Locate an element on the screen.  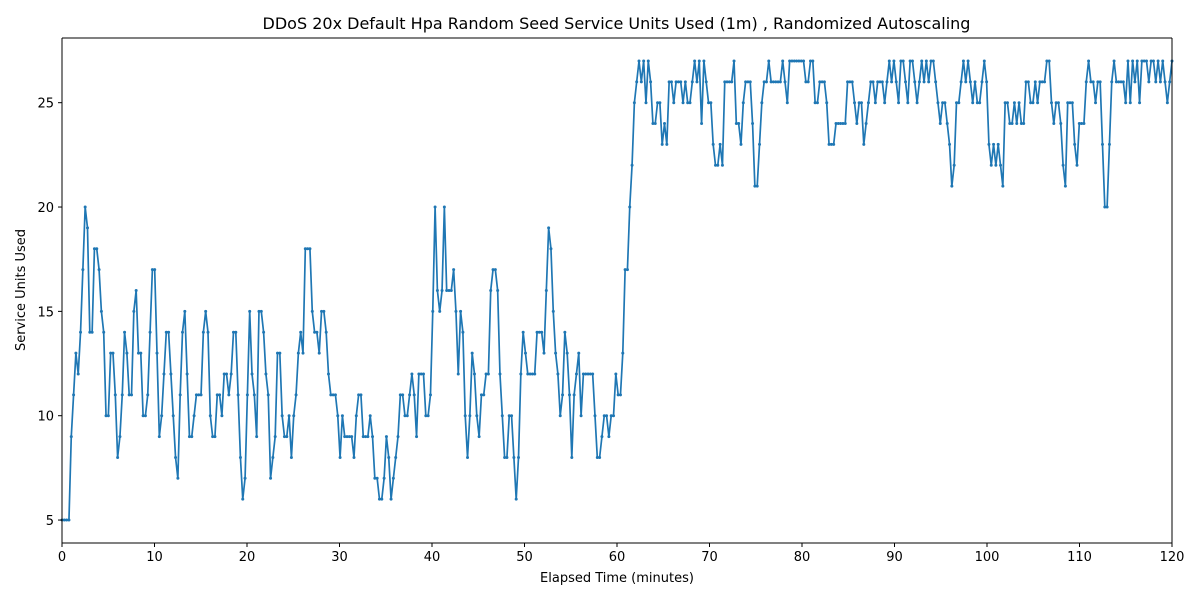
x-axis-label: Elapsed Time (minutes) is located at coordinates (617, 578).